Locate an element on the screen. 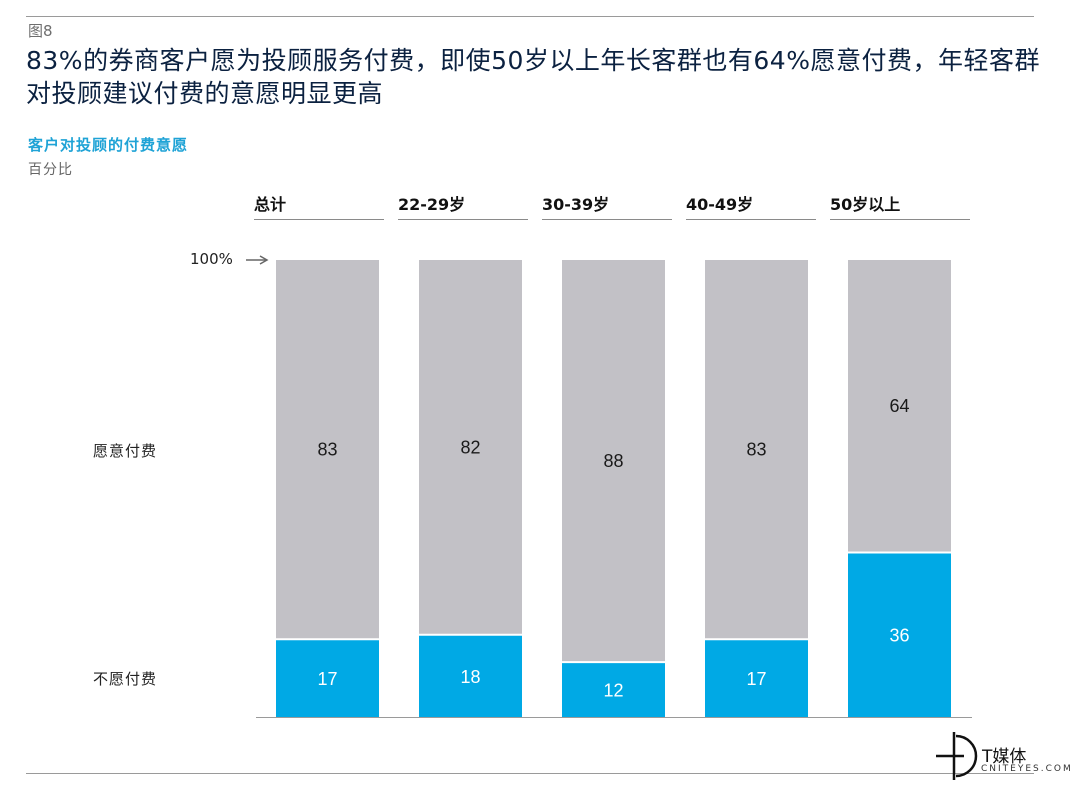 The height and width of the screenshot is (789, 1080). data-label-willing-2: 88 is located at coordinates (613, 461).